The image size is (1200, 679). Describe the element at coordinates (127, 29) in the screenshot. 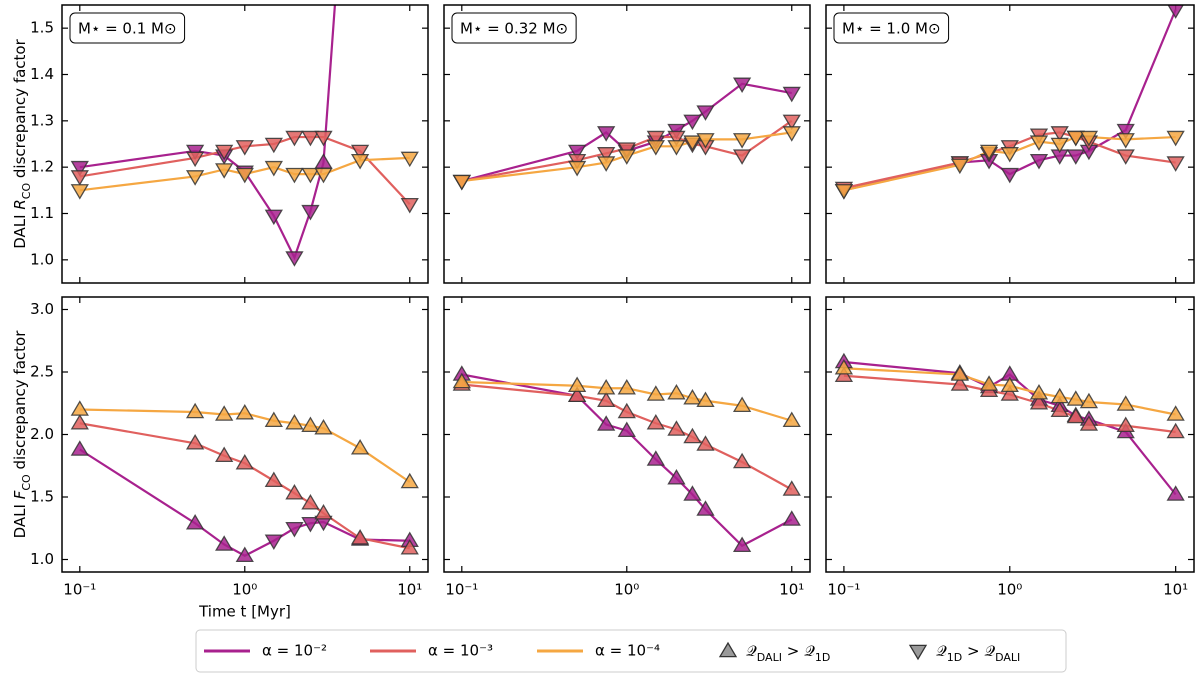

I see `annotation: M⋆ = 0.1 M⊙` at that location.